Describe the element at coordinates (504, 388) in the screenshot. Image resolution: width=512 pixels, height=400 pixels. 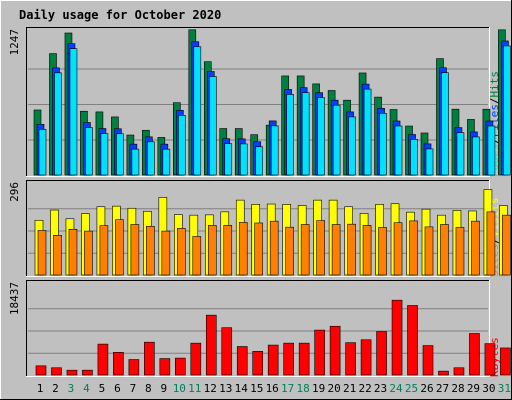
I see `day-label: 31` at that location.